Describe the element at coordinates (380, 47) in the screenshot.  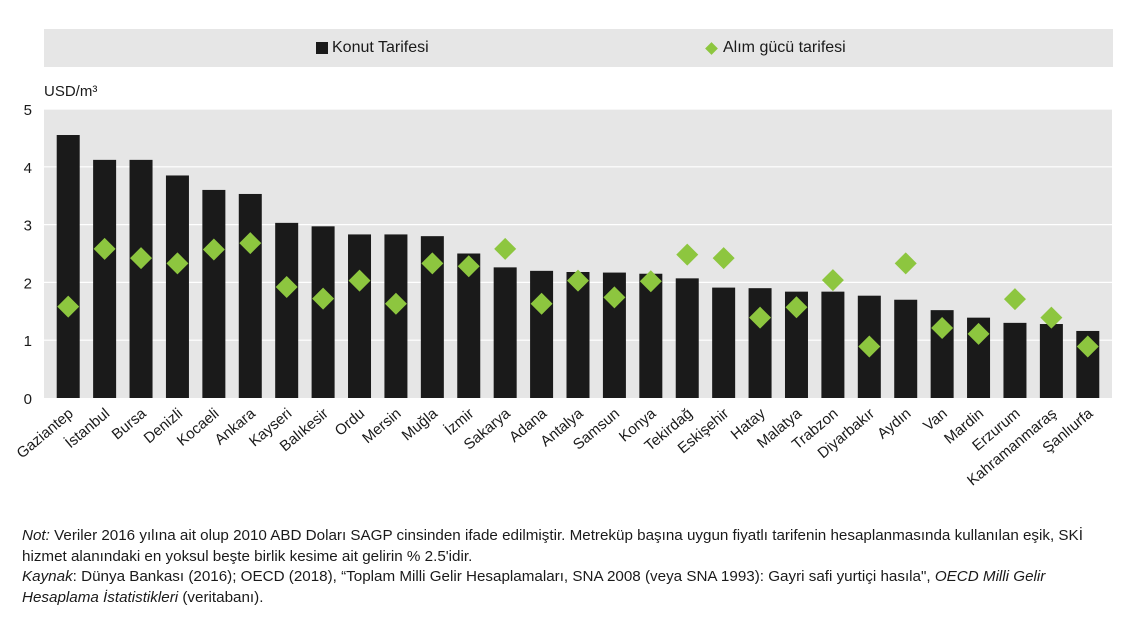
I see `legend-bar-label: Konut Tarifesi` at that location.